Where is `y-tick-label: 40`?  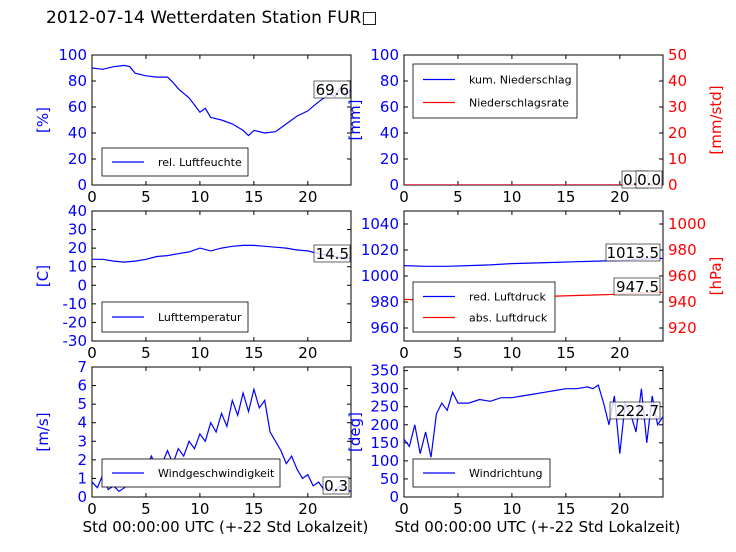
y-tick-label: 40 is located at coordinates (77, 133).